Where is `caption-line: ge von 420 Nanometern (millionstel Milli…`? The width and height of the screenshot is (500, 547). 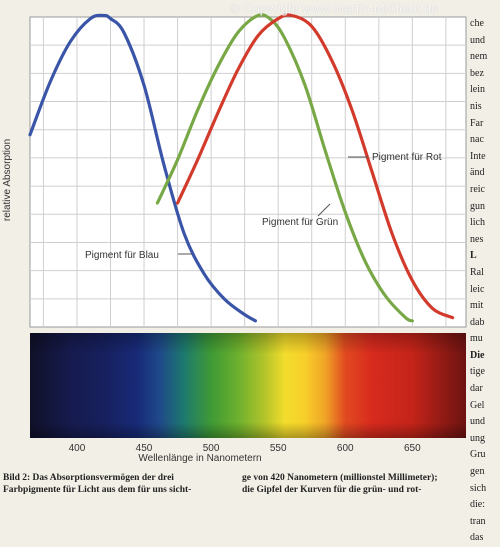
caption-line: ge von 420 Nanometern (millionstel Milli… is located at coordinates (340, 478).